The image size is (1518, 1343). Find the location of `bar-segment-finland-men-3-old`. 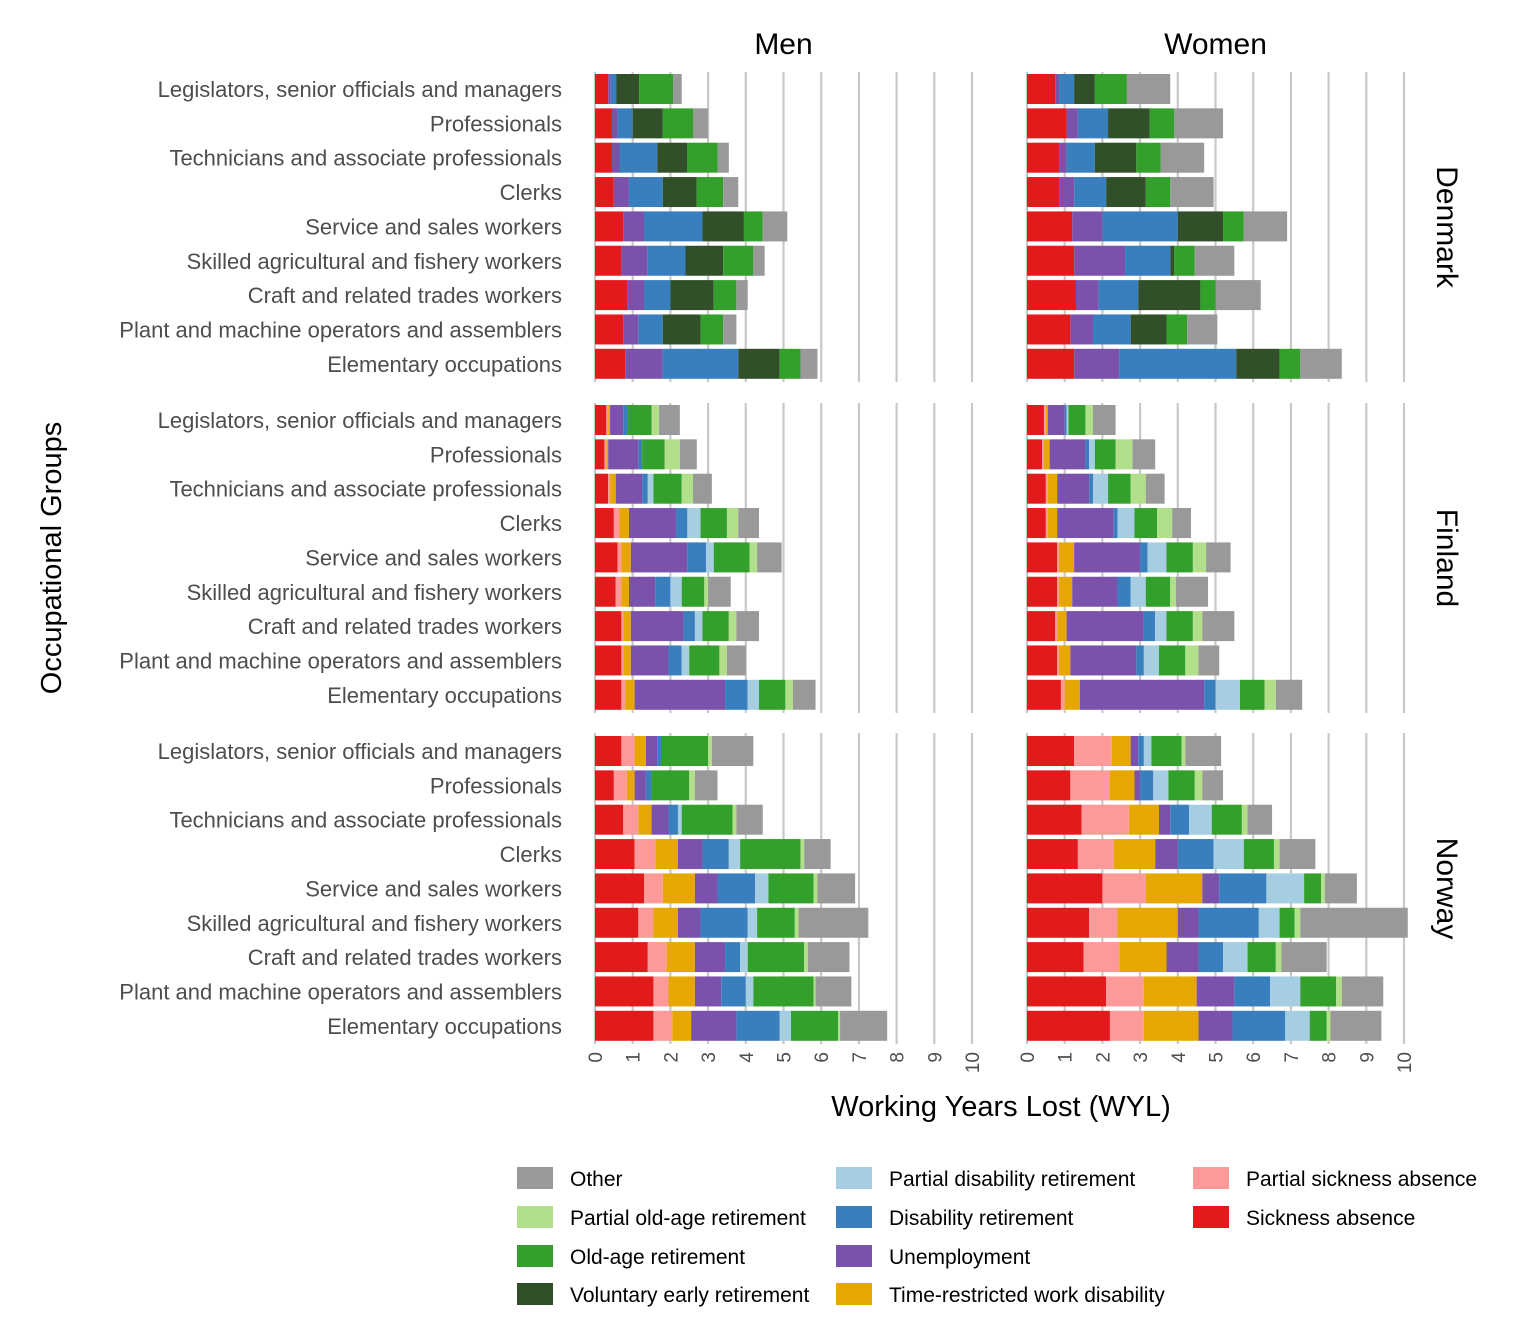

bar-segment-finland-men-3-old is located at coordinates (667, 488).